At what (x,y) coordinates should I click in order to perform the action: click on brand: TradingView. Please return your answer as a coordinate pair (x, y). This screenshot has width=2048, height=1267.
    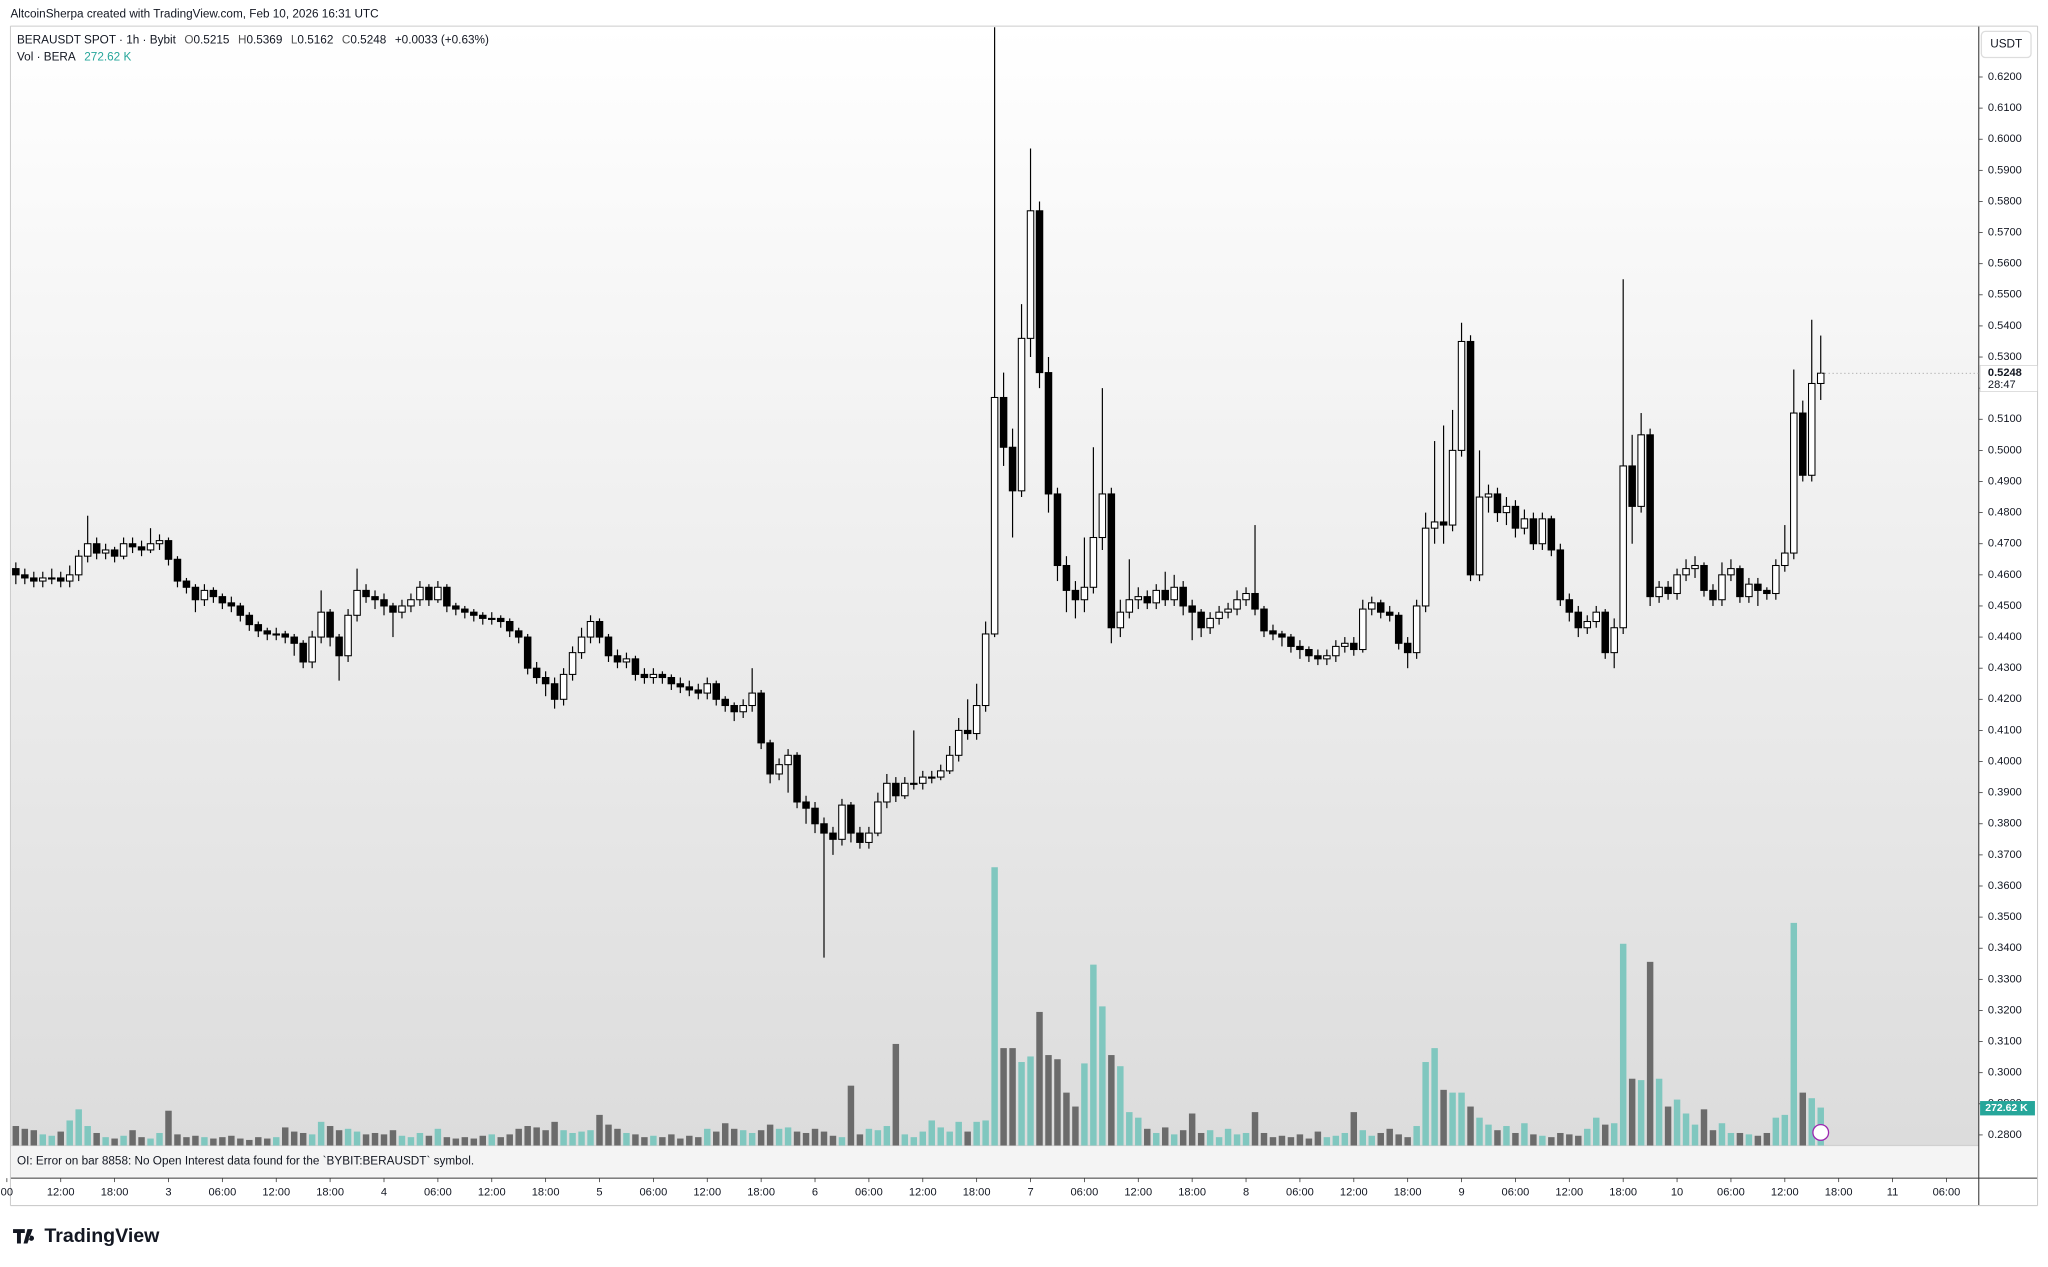
    Looking at the image, I should click on (86, 1236).